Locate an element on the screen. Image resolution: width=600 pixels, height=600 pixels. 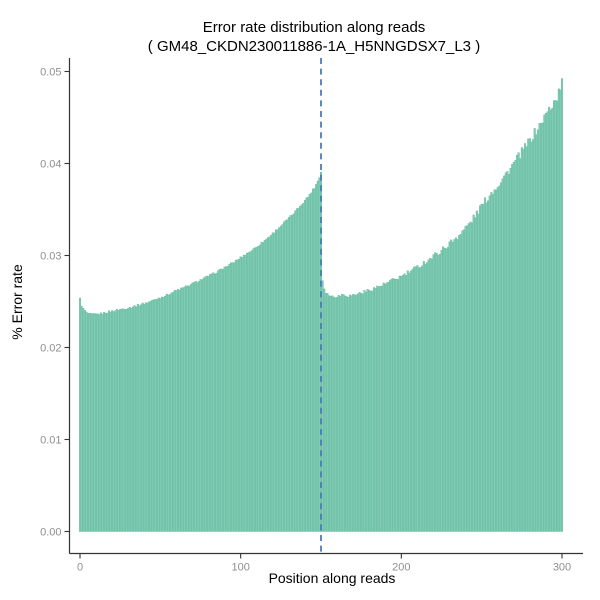
y-tick-label: 0.03 is located at coordinates (50, 256).